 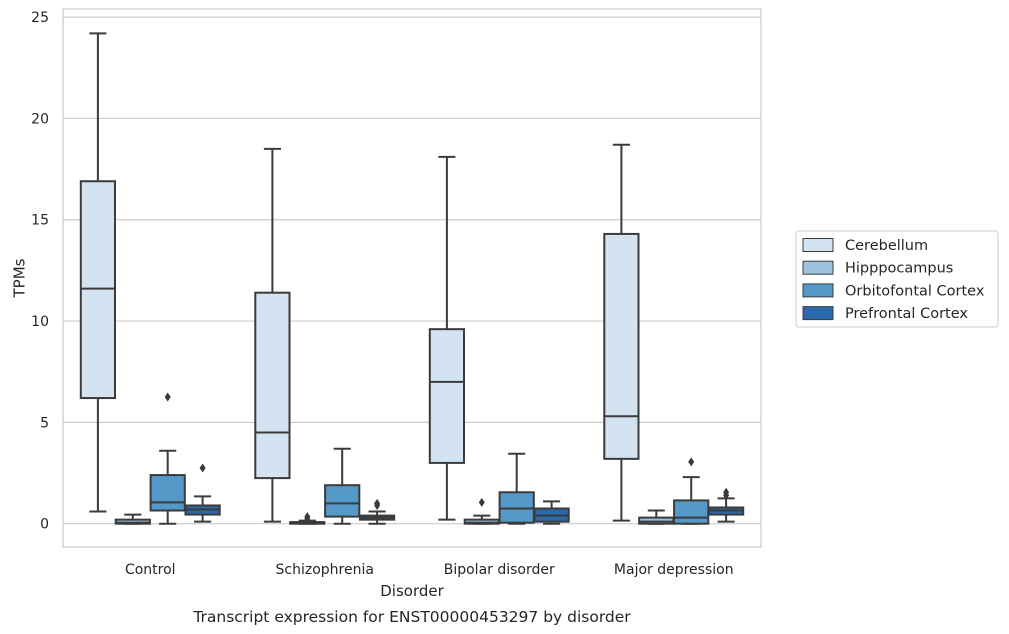 What do you see at coordinates (20, 278) in the screenshot?
I see `y-axis-label: TPMs` at bounding box center [20, 278].